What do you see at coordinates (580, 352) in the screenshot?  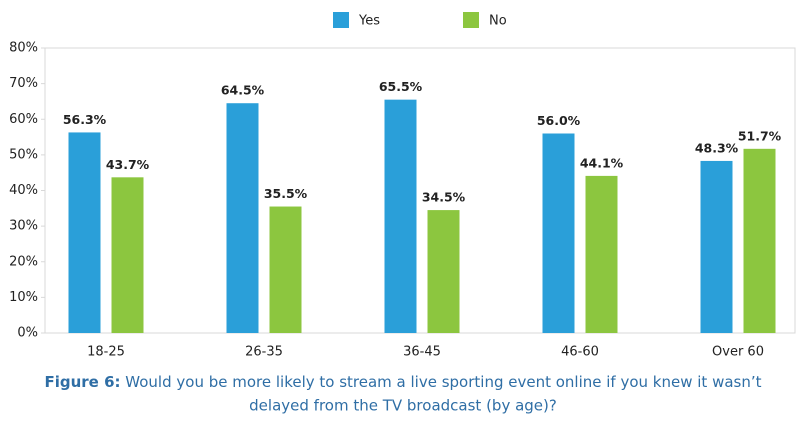 I see `x-tick-label: 46-60` at bounding box center [580, 352].